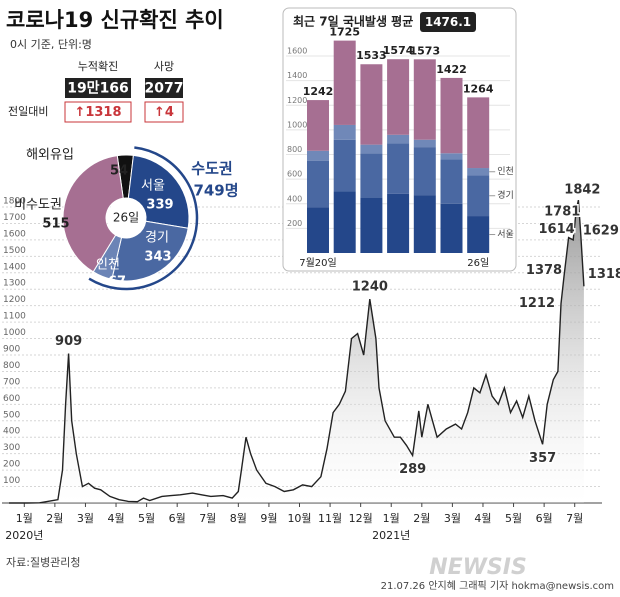 This screenshot has width=620, height=597. What do you see at coordinates (505, 195) in the screenshot?
I see `legend-label: 경기` at bounding box center [505, 195].